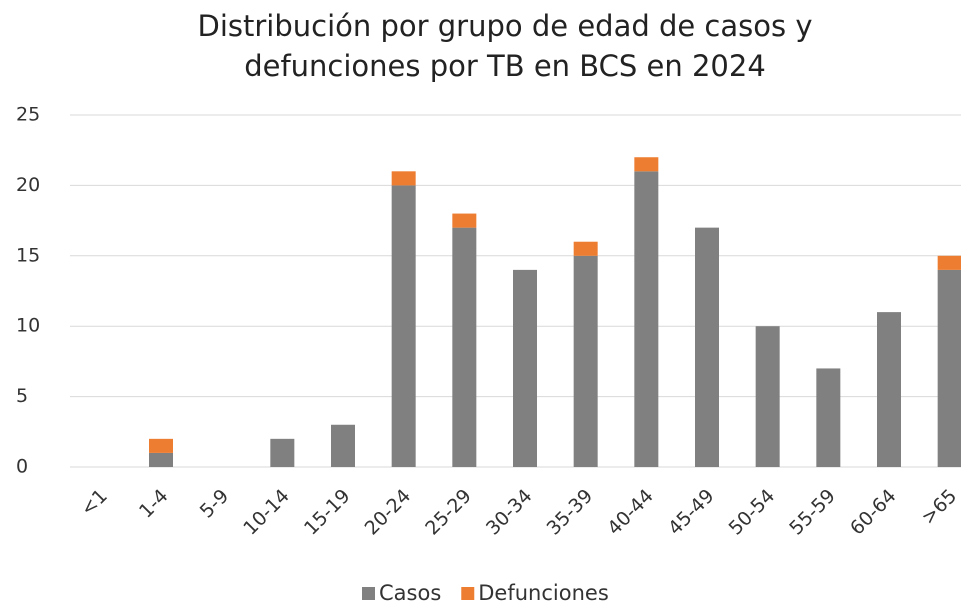 This screenshot has width=961, height=606. I want to click on y-tick-label: 5, so click(22, 396).